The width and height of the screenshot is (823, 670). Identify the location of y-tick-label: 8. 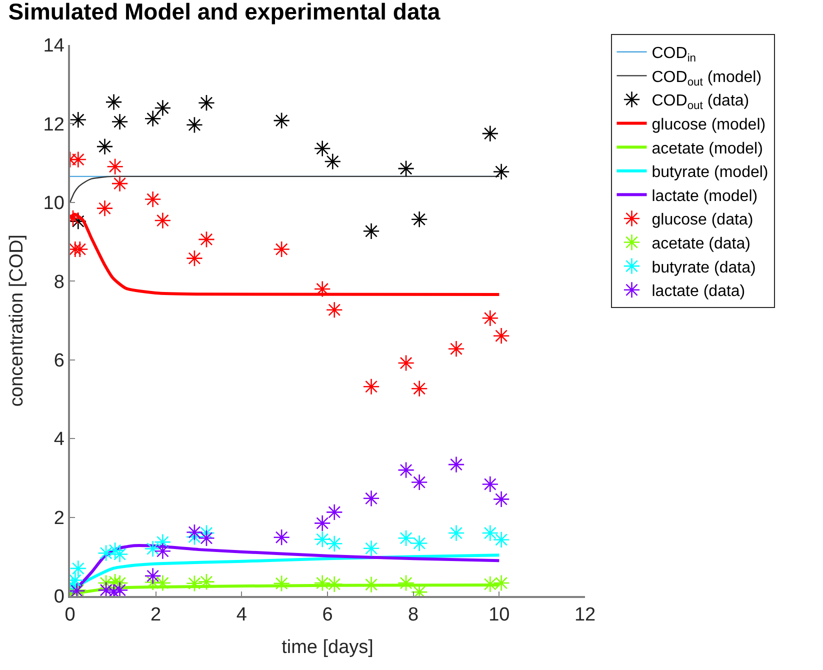
(59, 282).